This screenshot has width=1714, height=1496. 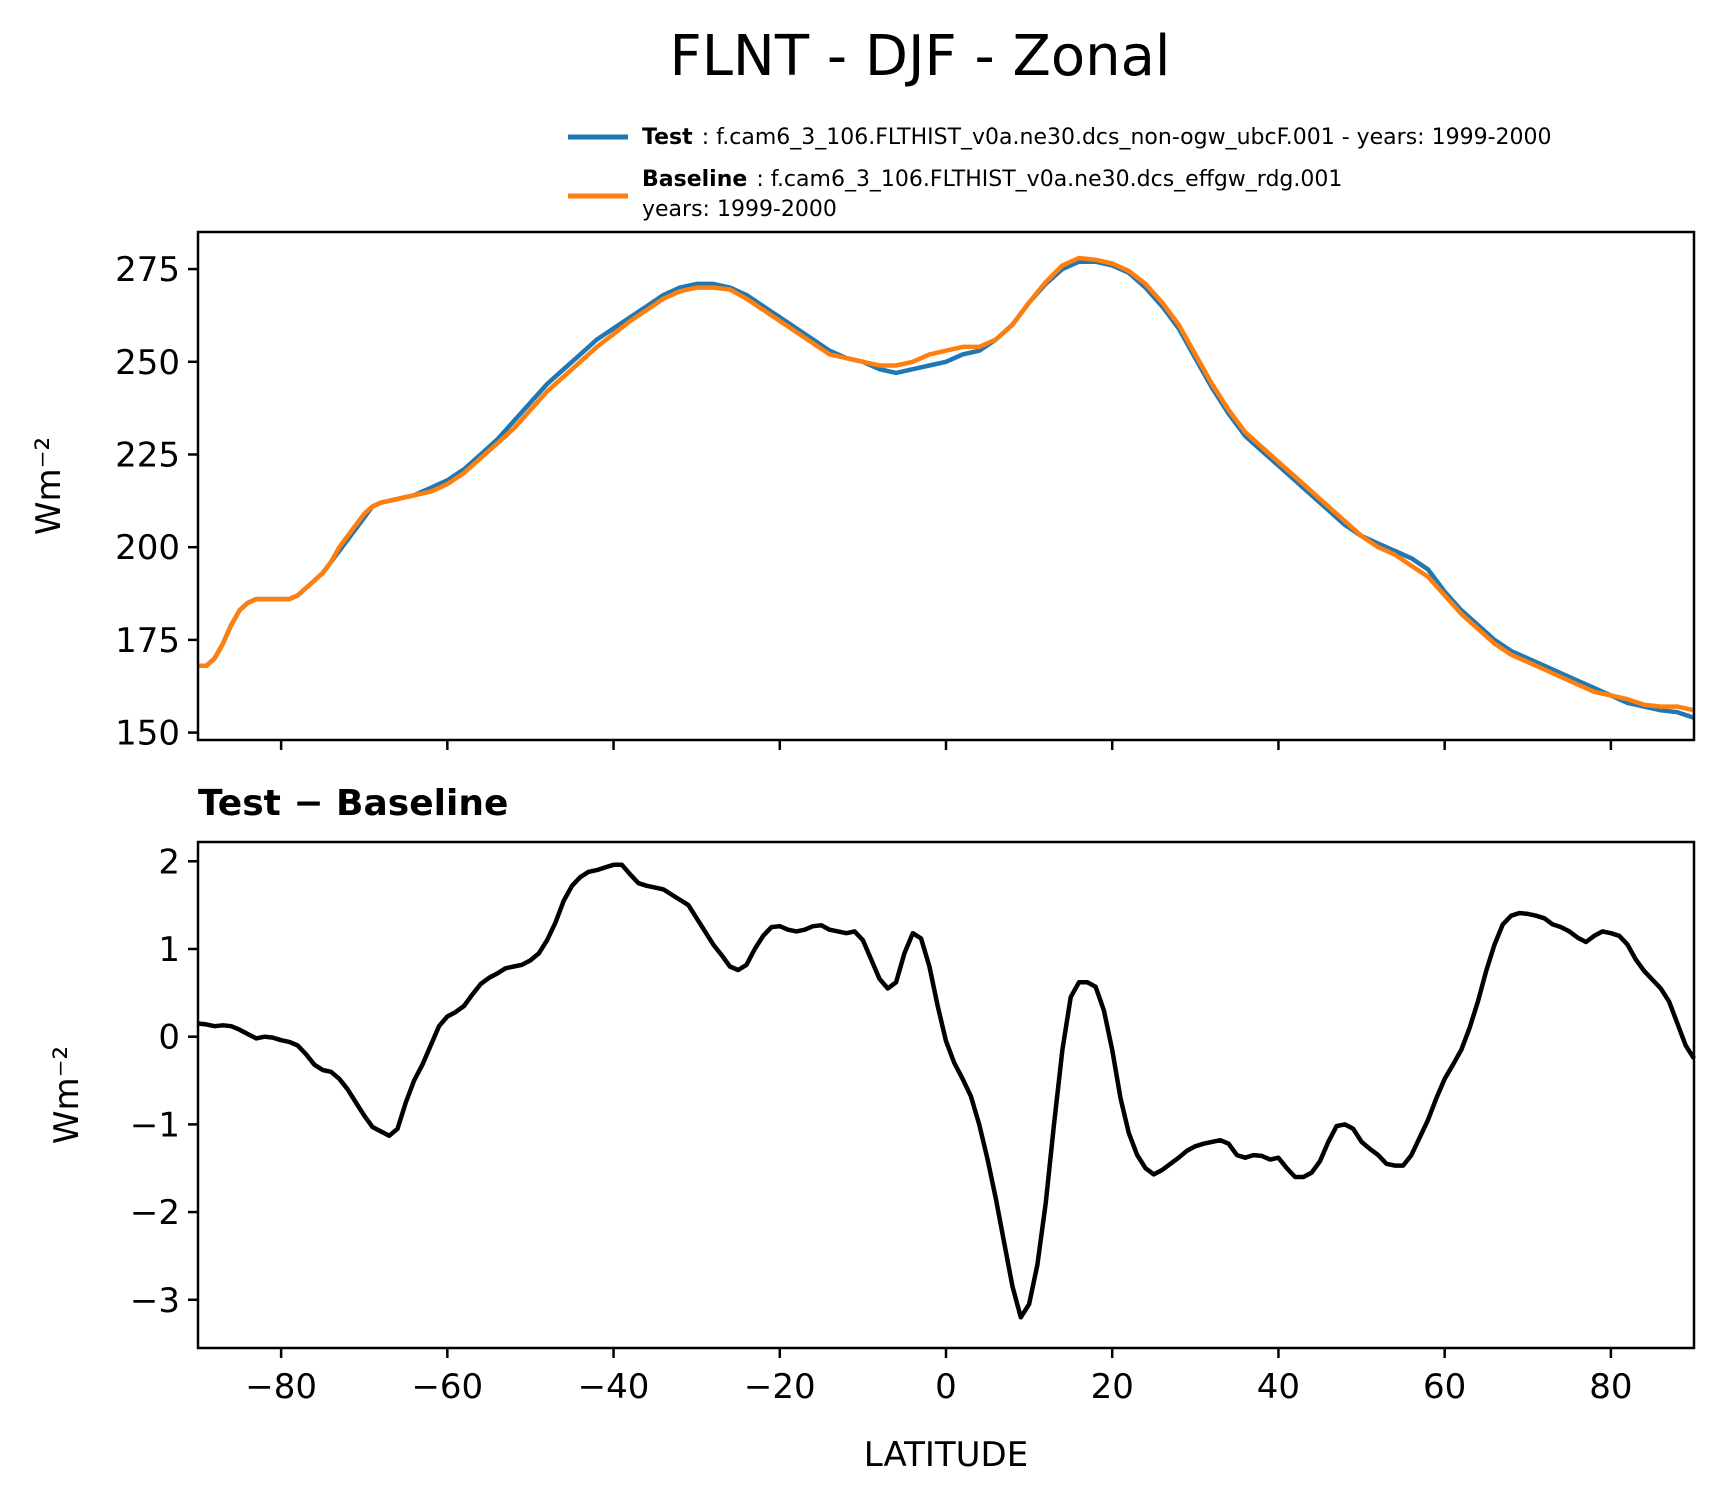 What do you see at coordinates (147, 270) in the screenshot?
I see `top-ytick-label: 275` at bounding box center [147, 270].